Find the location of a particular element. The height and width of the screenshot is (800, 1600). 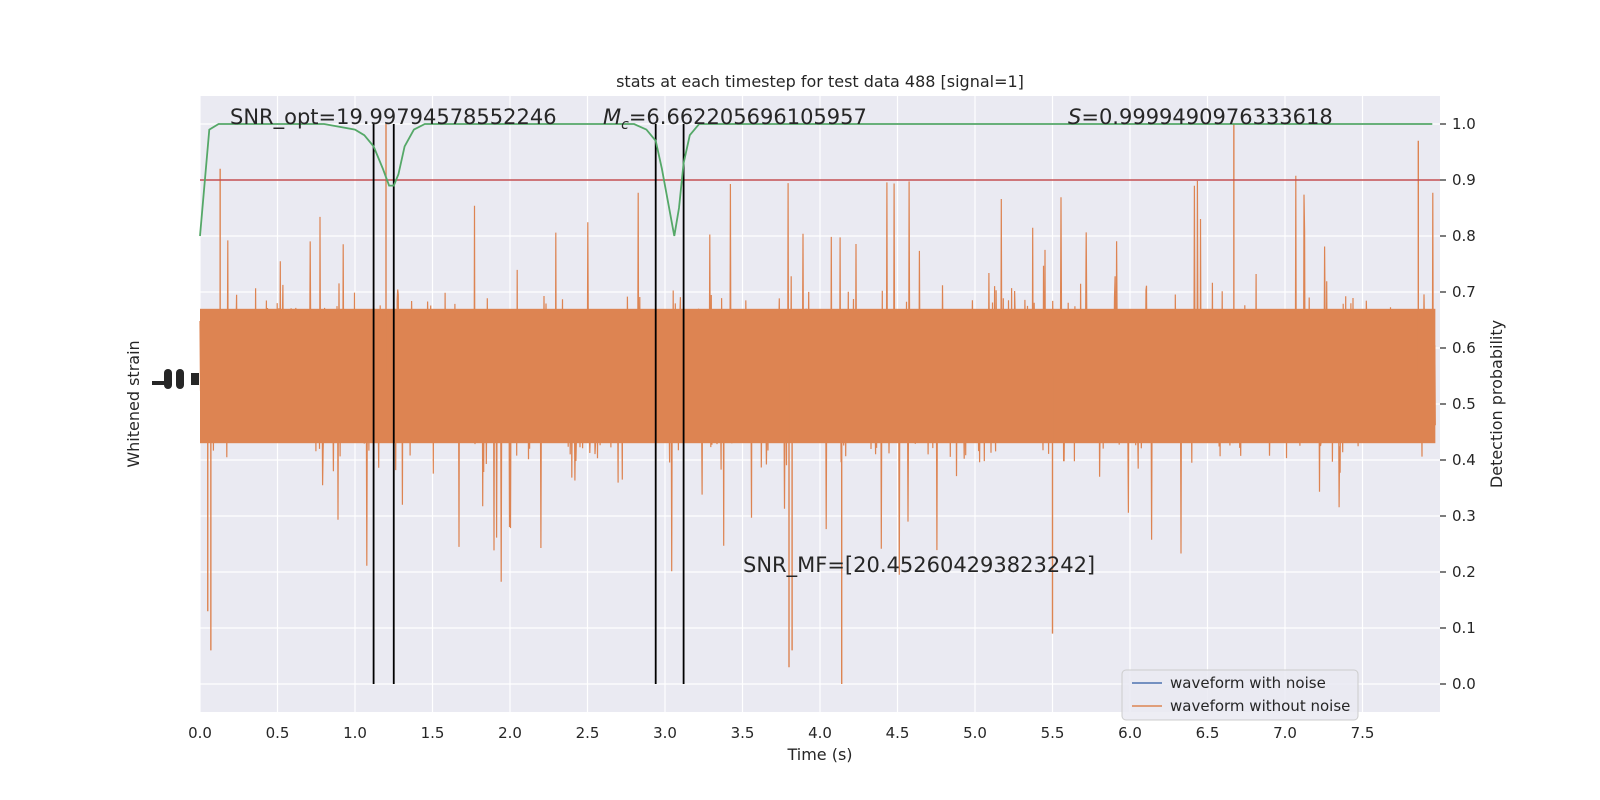

annotation-mc: Mc=6.662205696105957 is located at coordinates (735, 119).